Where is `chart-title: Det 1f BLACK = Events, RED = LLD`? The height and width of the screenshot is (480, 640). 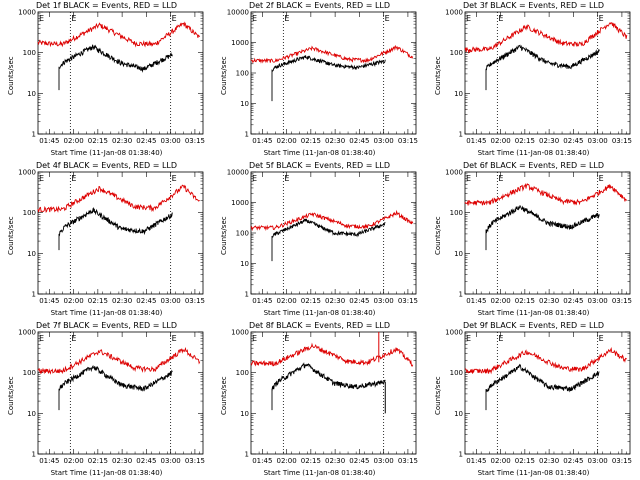 chart-title: Det 1f BLACK = Events, RED = LLD is located at coordinates (106, 5).